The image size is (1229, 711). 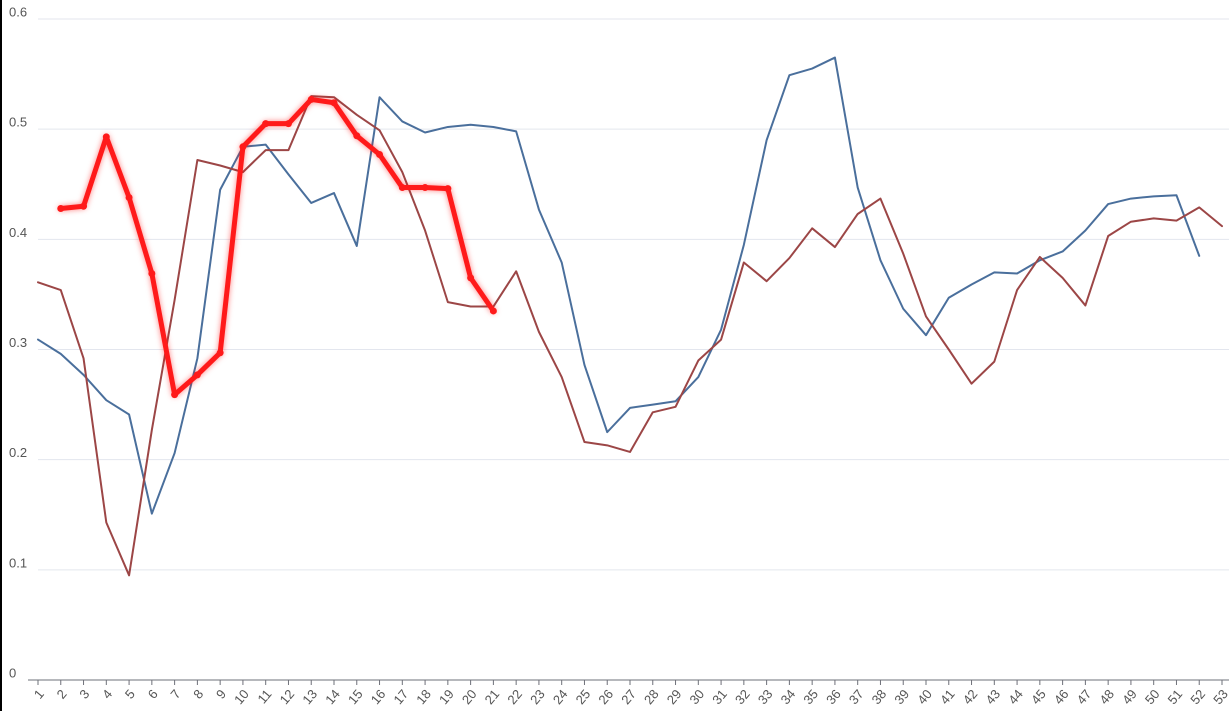 I want to click on x-tick-label: 6, so click(x=153, y=693).